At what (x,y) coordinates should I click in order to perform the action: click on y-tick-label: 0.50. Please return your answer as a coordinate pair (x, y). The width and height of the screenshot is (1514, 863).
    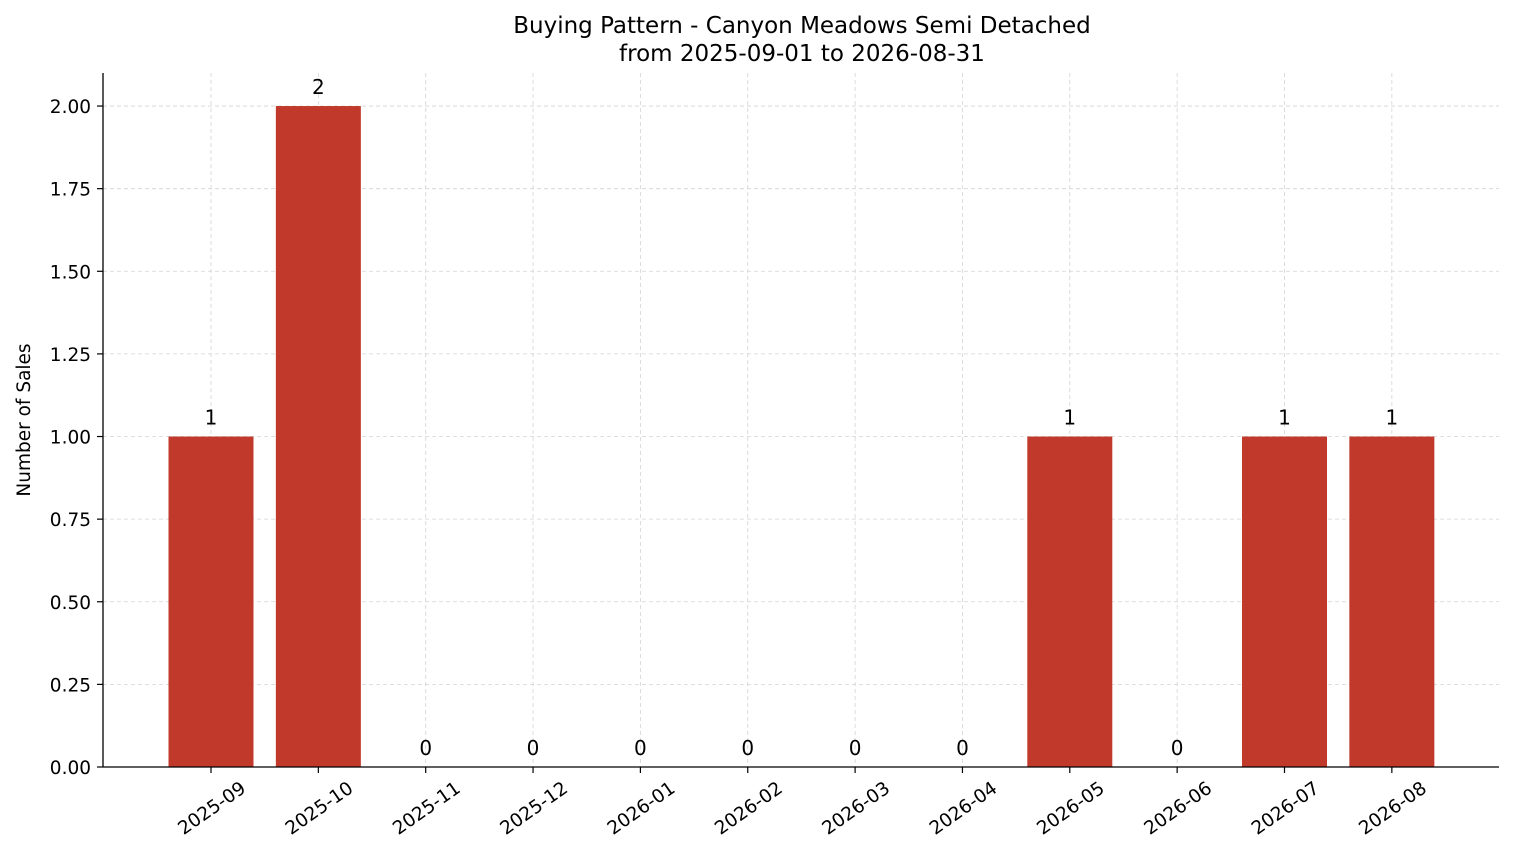
    Looking at the image, I should click on (70, 603).